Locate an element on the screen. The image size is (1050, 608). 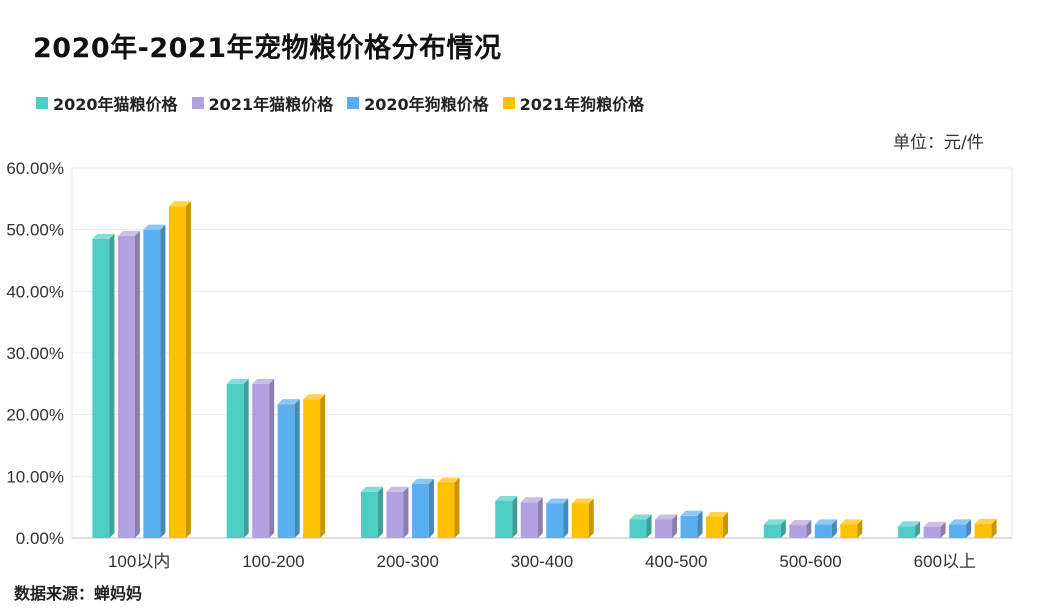
source-note: 数据来源：蝉妈妈 is located at coordinates (78, 593).